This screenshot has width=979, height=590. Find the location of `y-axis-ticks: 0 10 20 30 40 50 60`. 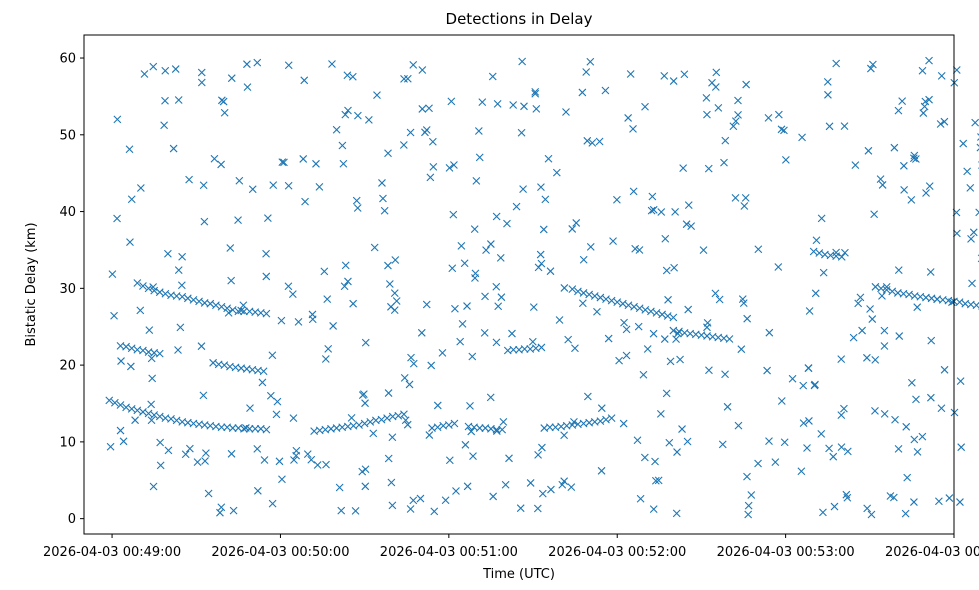

y-axis-ticks: 0 10 20 30 40 50 60 is located at coordinates (71, 289).